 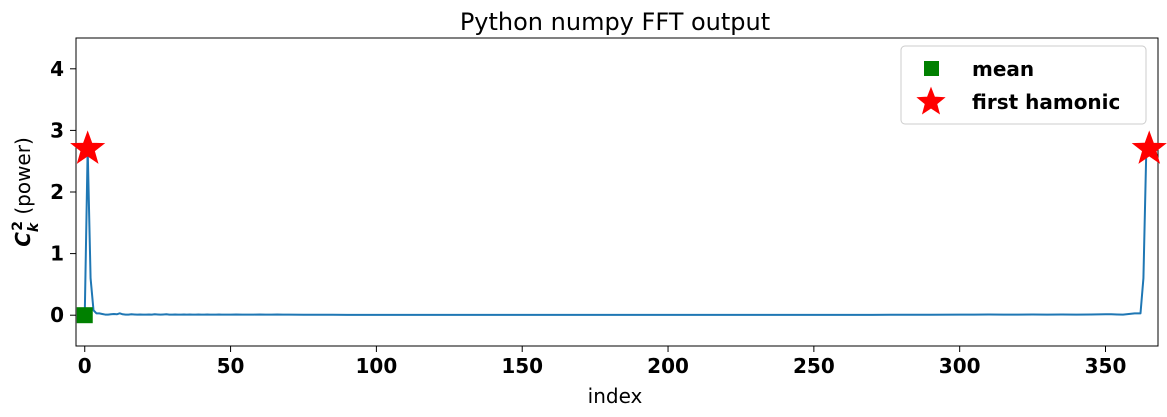 I want to click on y-axis-label-suffix: (power), so click(x=23, y=179).